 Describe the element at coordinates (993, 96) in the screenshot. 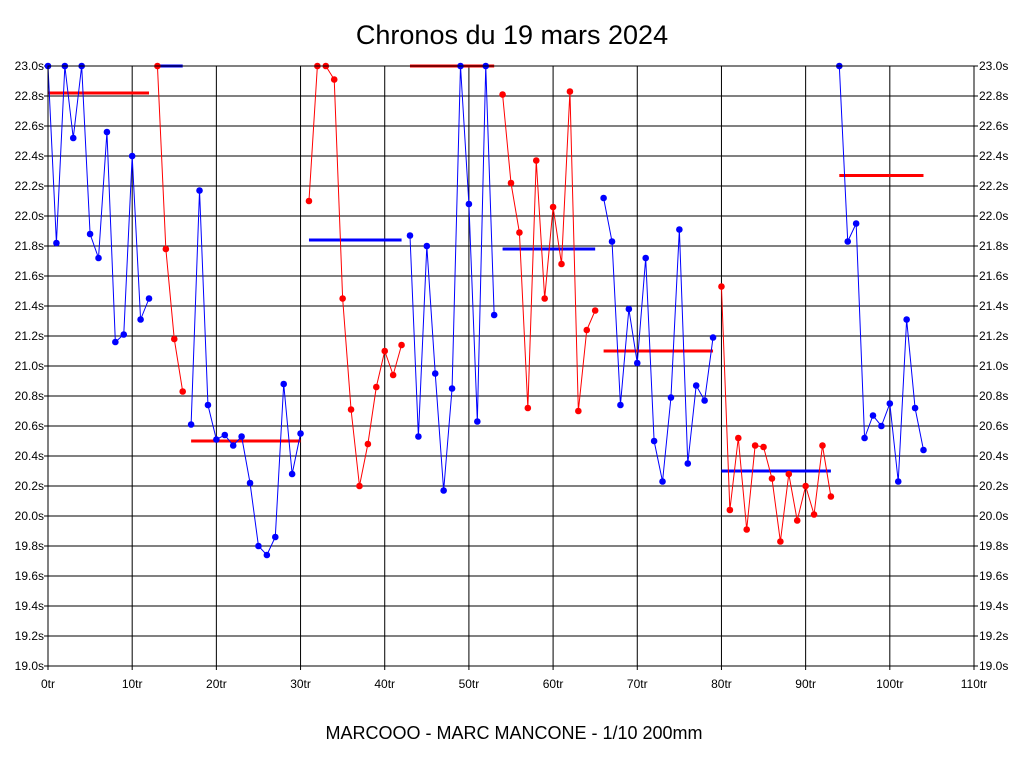

I see `y-tick-label-right: 22.8s` at that location.